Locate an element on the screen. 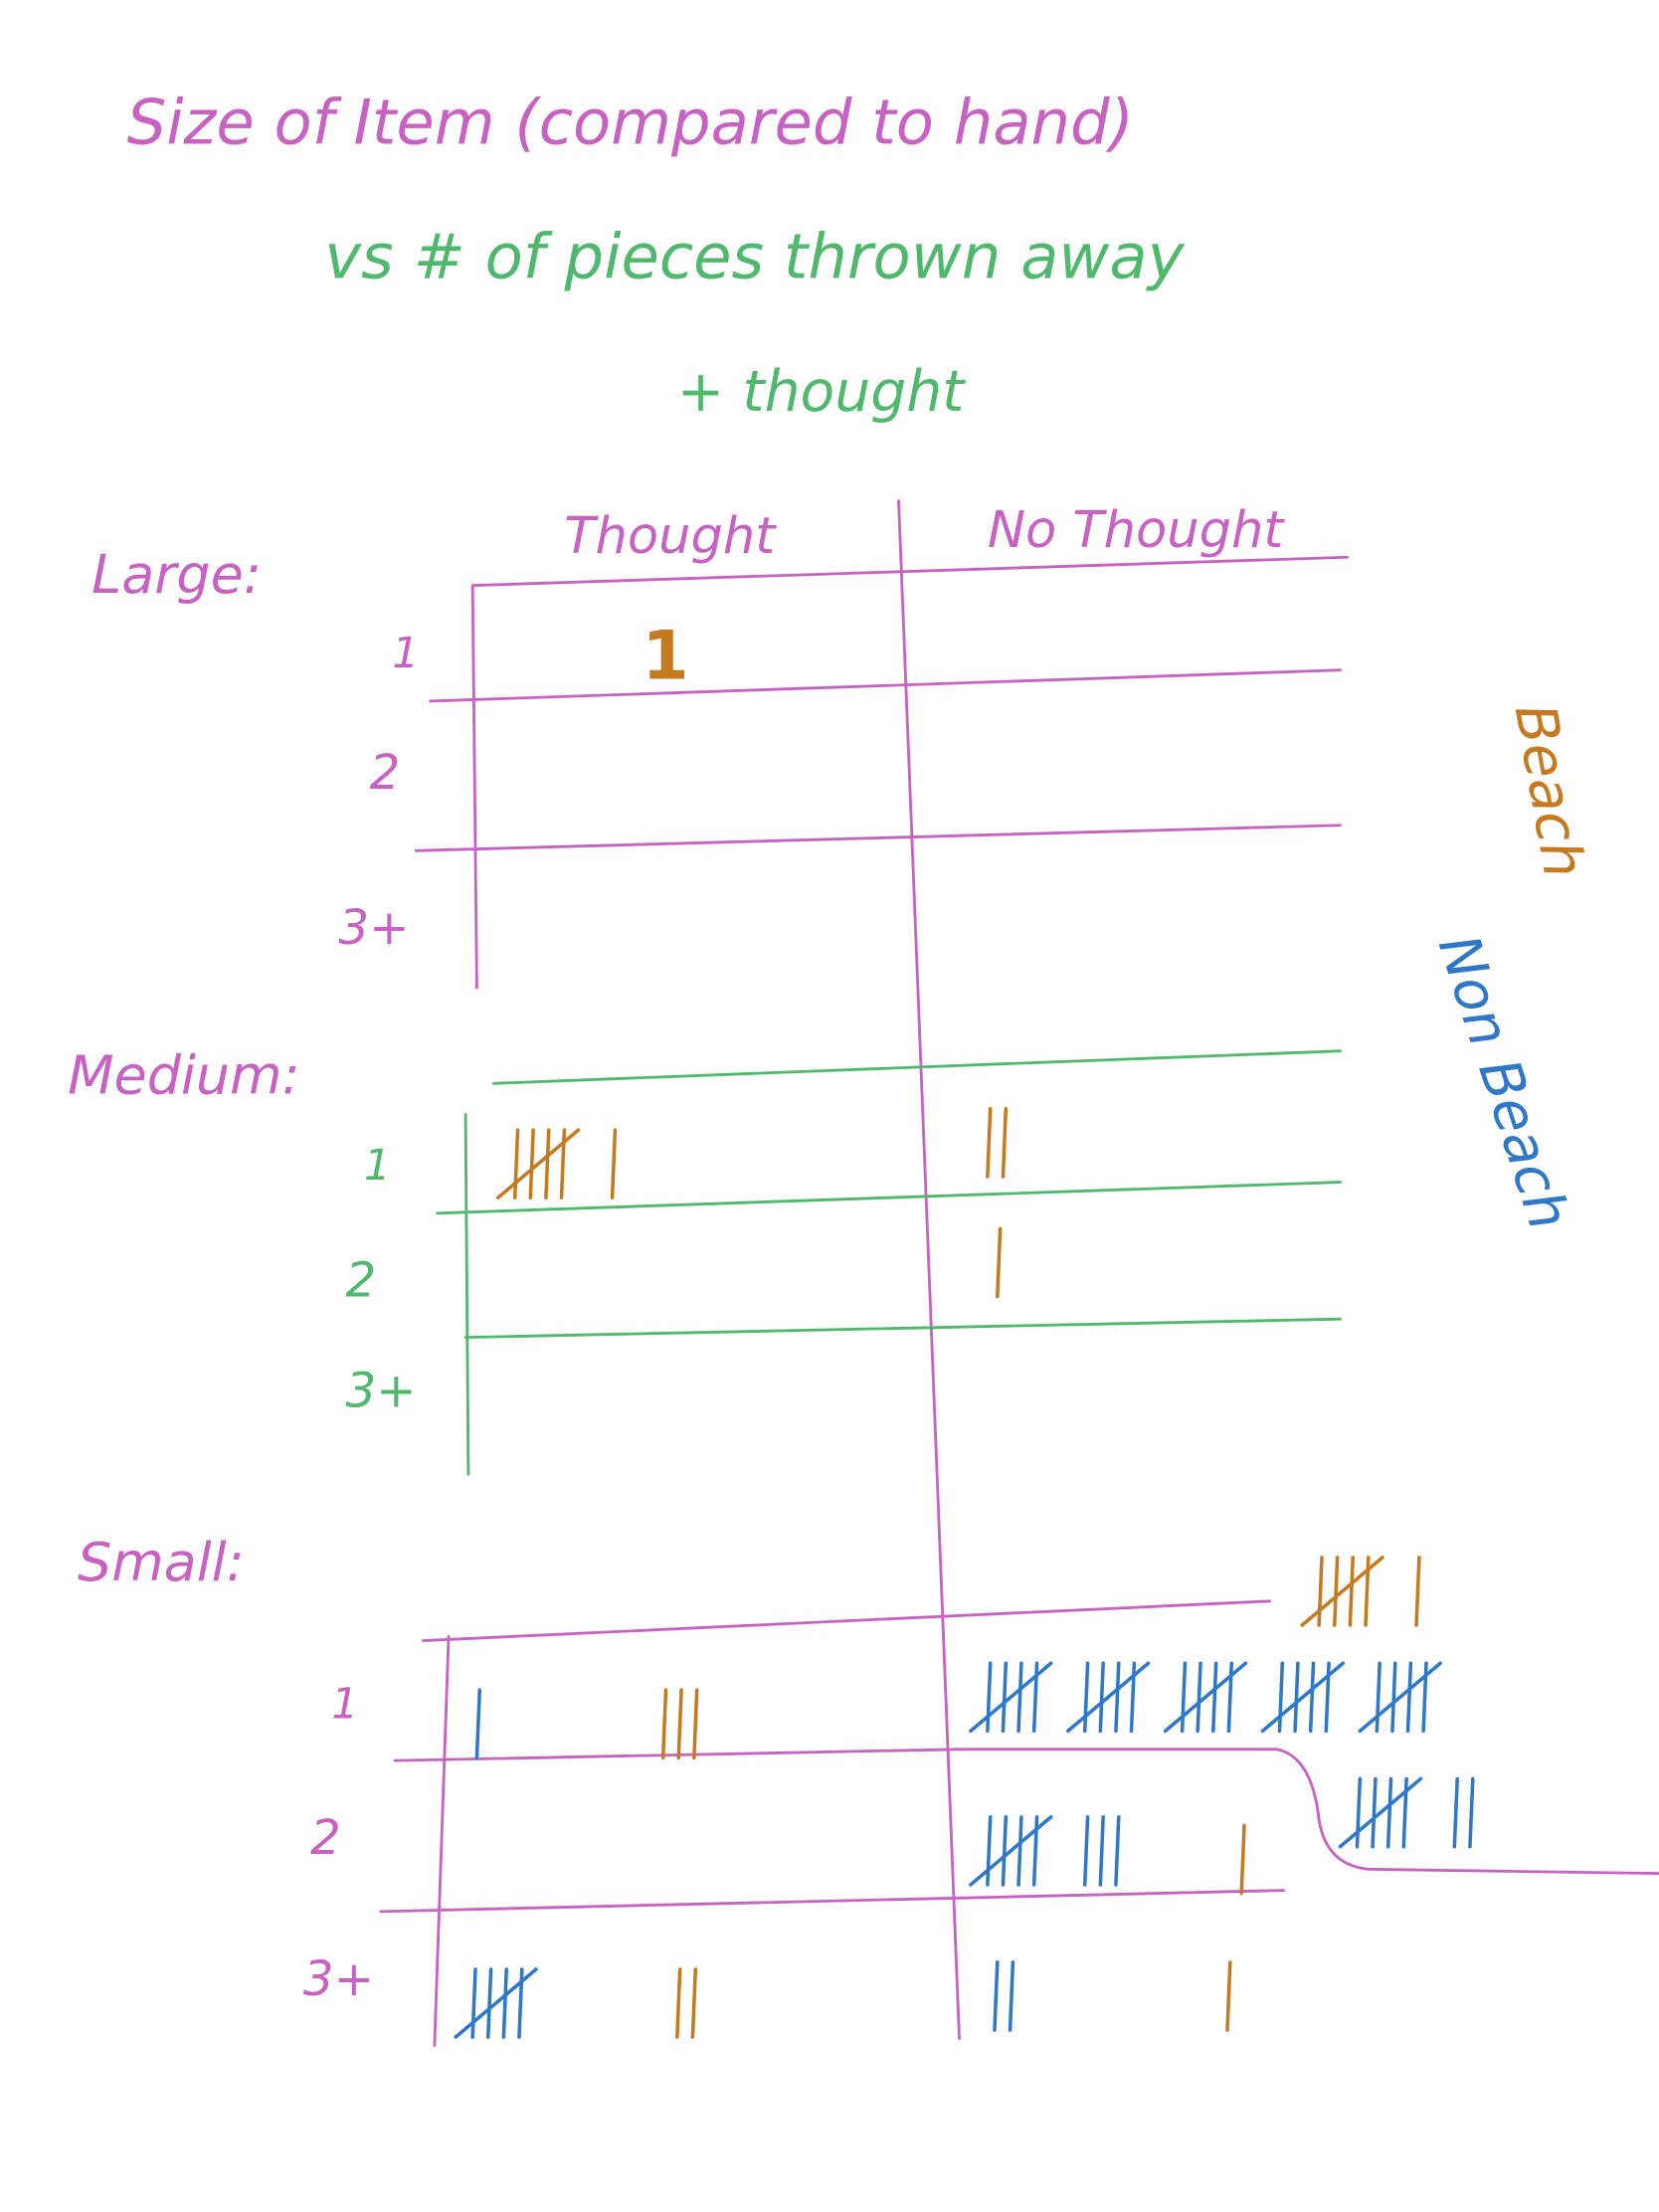 Image resolution: width=1659 pixels, height=2212 pixels. column-header: Thought is located at coordinates (670, 536).